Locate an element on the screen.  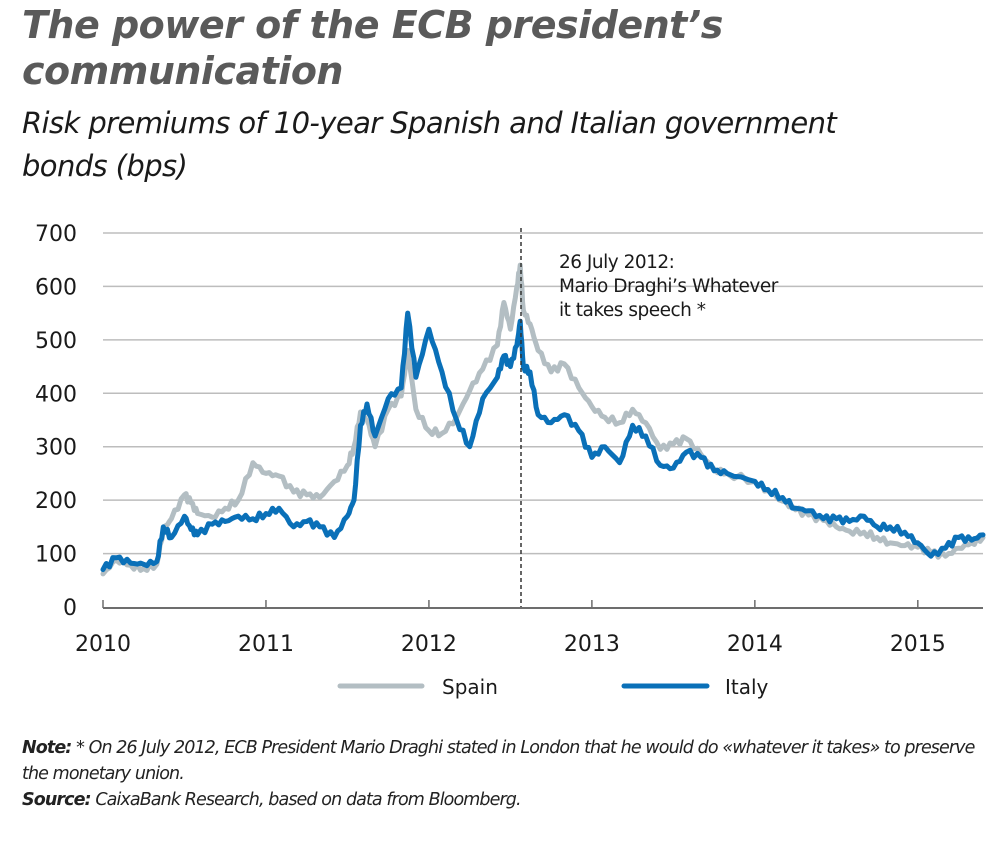
x-axis: 2010 2011 2012 2013 2014 2015 is located at coordinates (529, 628).